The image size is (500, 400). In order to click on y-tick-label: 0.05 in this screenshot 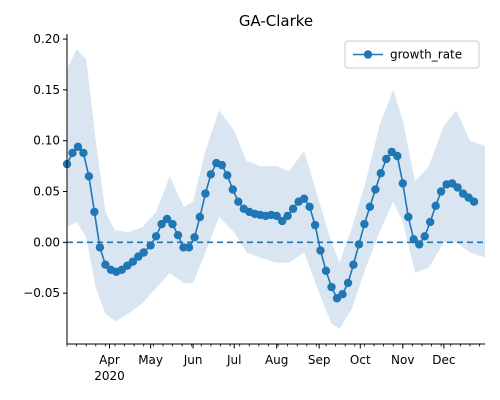, I will do `click(46, 192)`.